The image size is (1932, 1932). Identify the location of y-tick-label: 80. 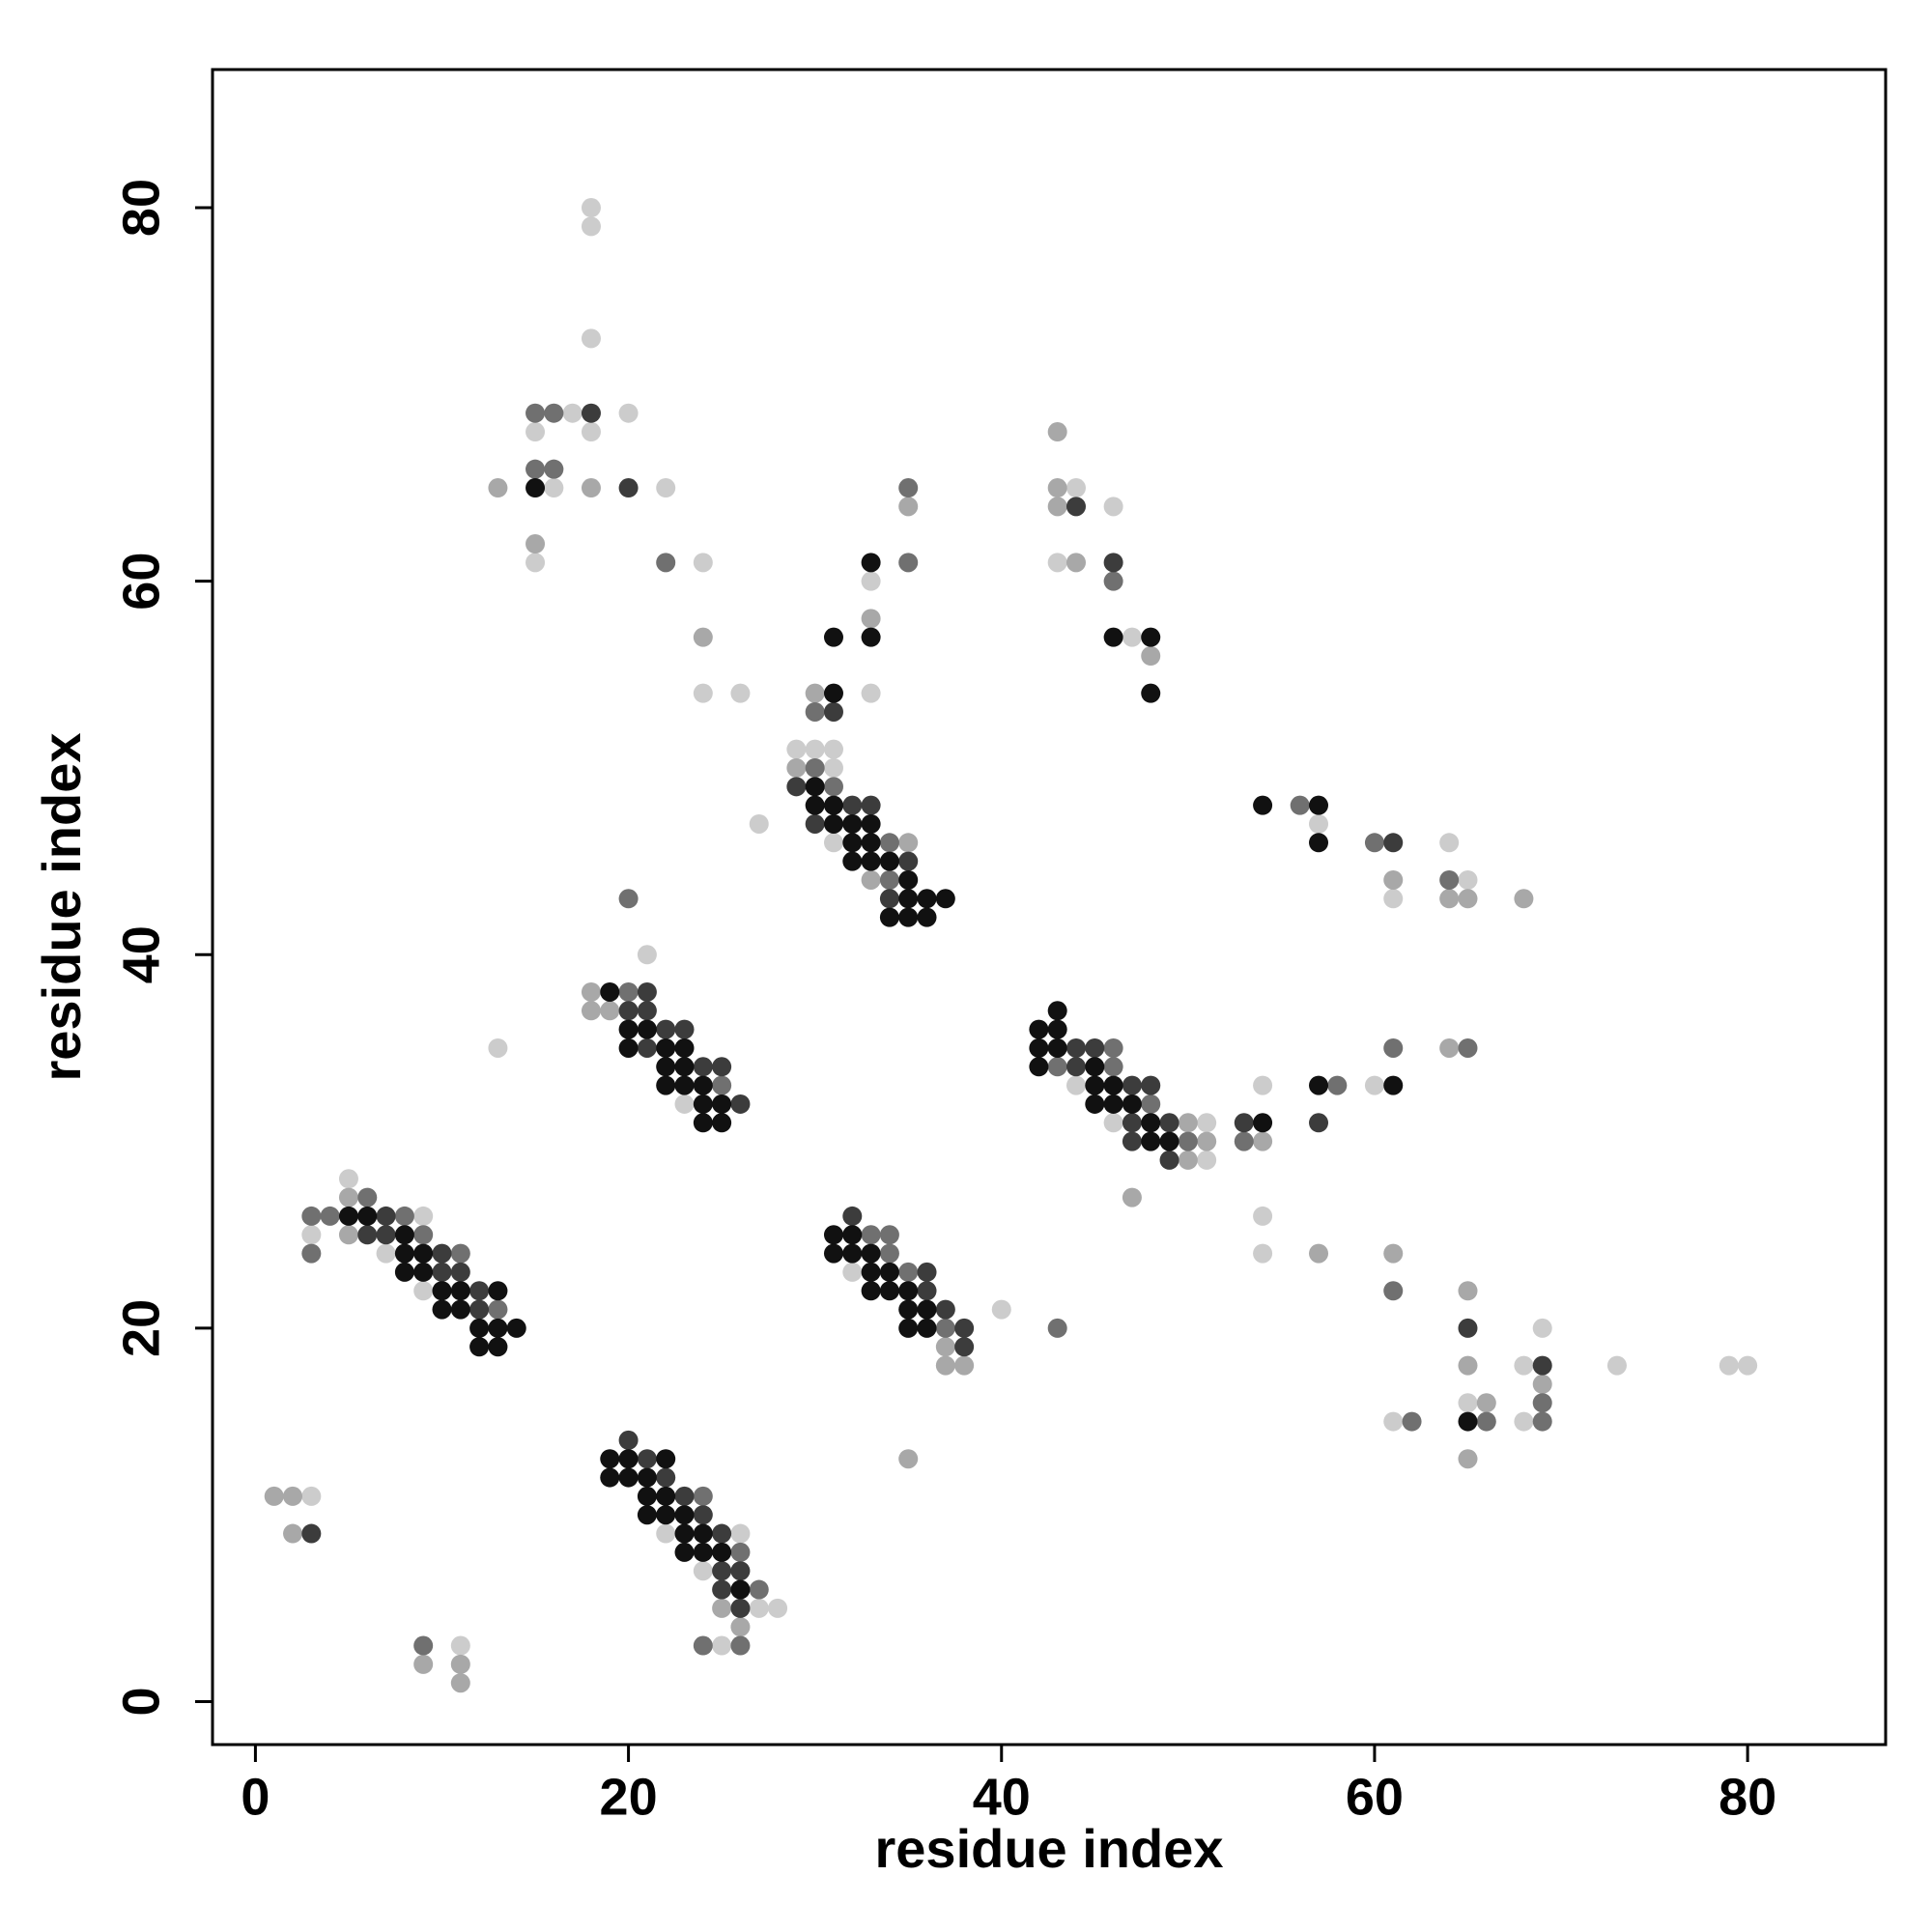
(141, 208).